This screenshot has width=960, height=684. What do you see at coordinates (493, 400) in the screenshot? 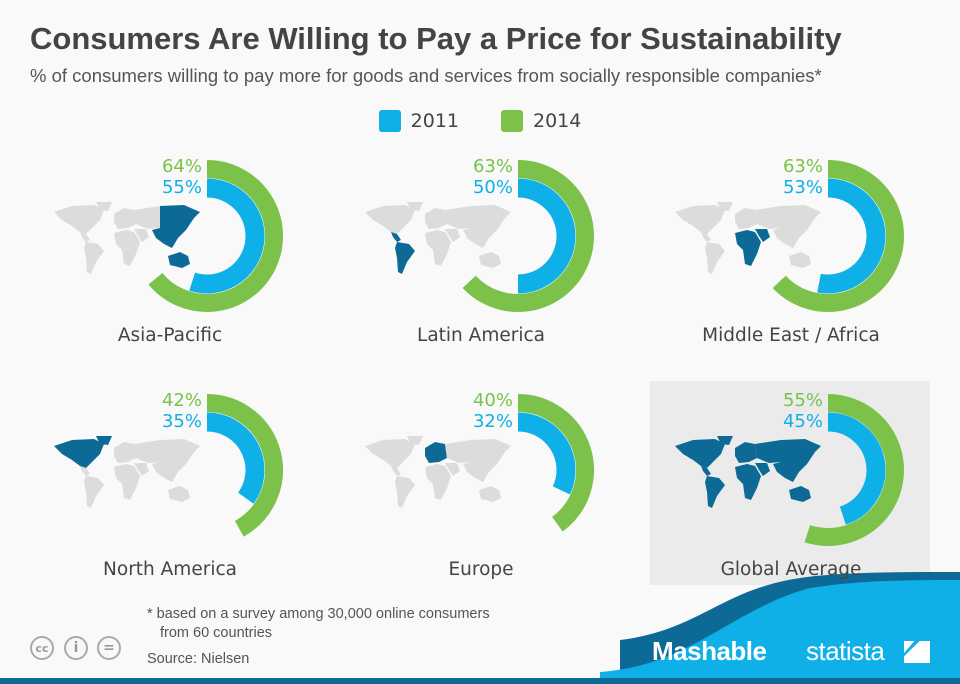
I see `value-label-2014: 40%` at bounding box center [493, 400].